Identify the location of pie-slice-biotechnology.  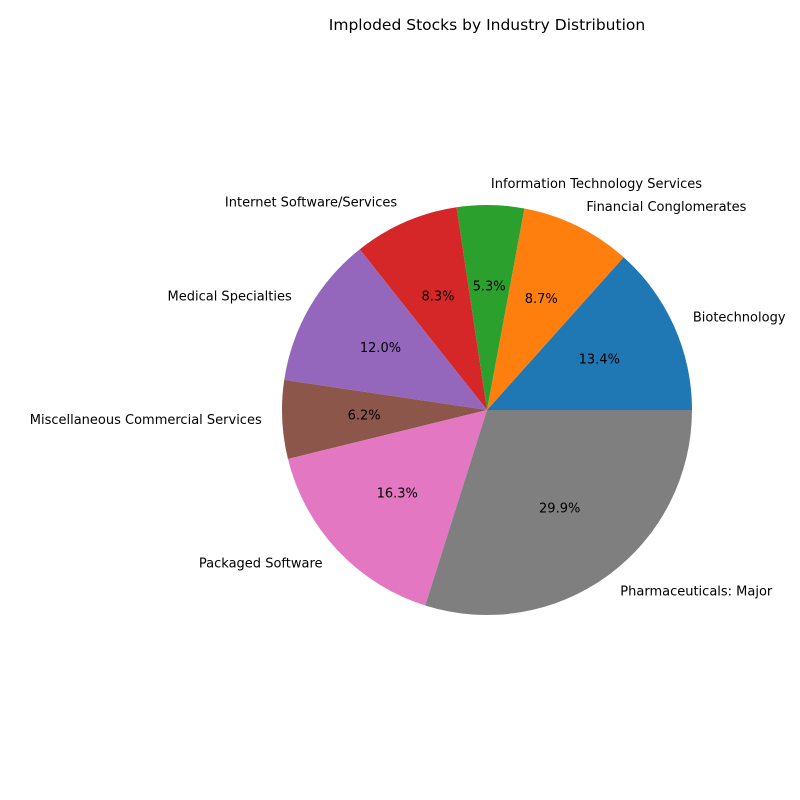
(589, 333).